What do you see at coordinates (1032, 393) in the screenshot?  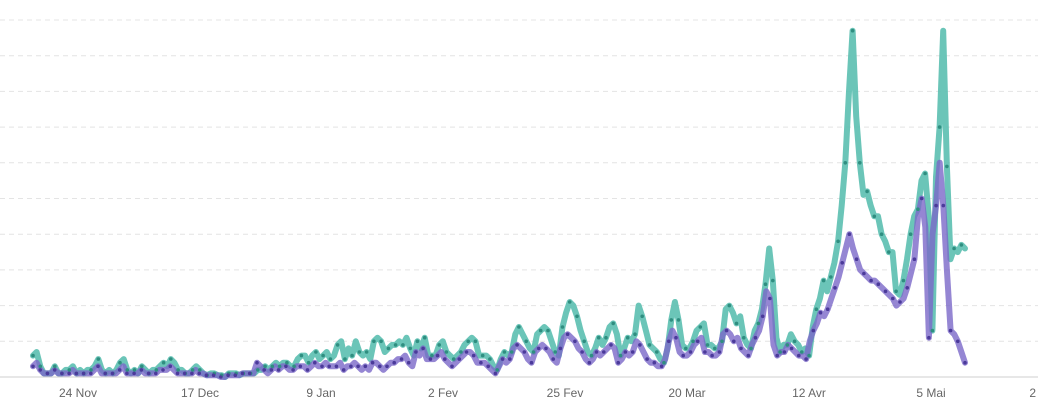 I see `x-tick-label: 2` at bounding box center [1032, 393].